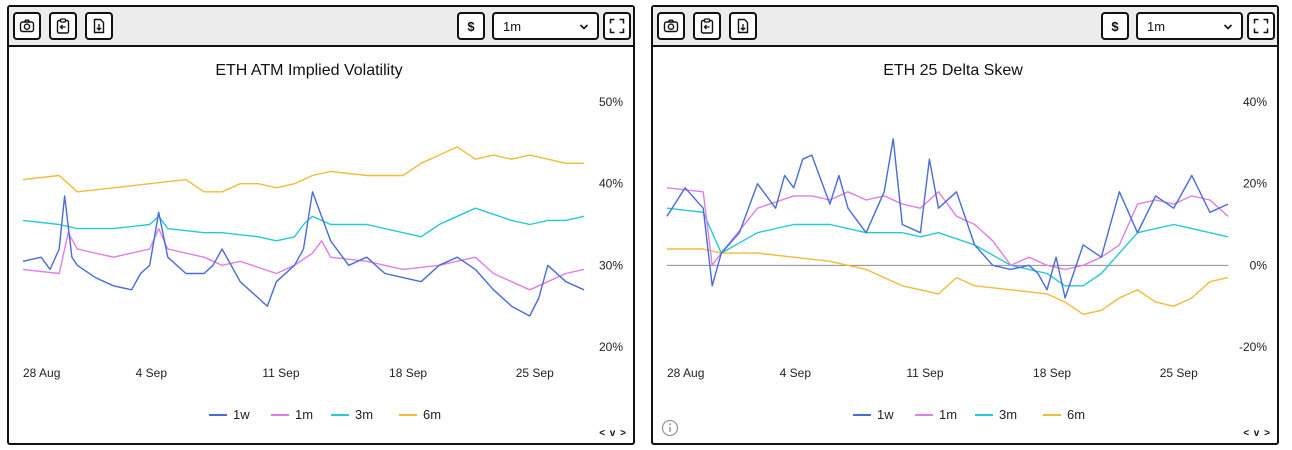 This screenshot has height=450, width=1292. Describe the element at coordinates (611, 102) in the screenshot. I see `y-tick-label: 50%` at that location.